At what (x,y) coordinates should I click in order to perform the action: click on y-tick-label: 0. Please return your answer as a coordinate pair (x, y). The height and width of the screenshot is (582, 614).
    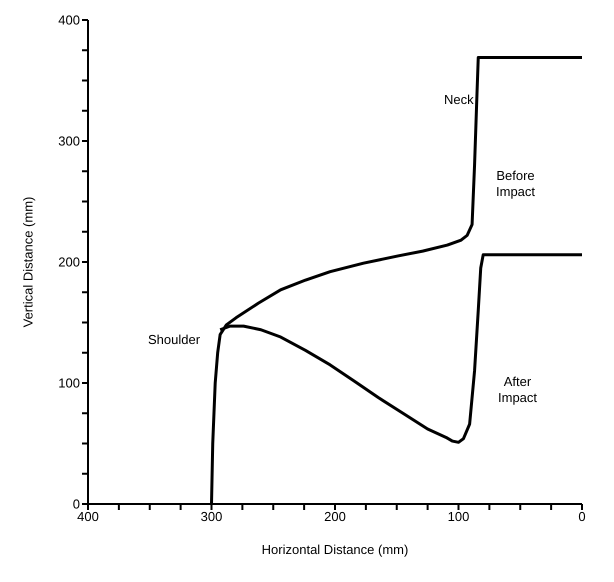
    Looking at the image, I should click on (76, 504).